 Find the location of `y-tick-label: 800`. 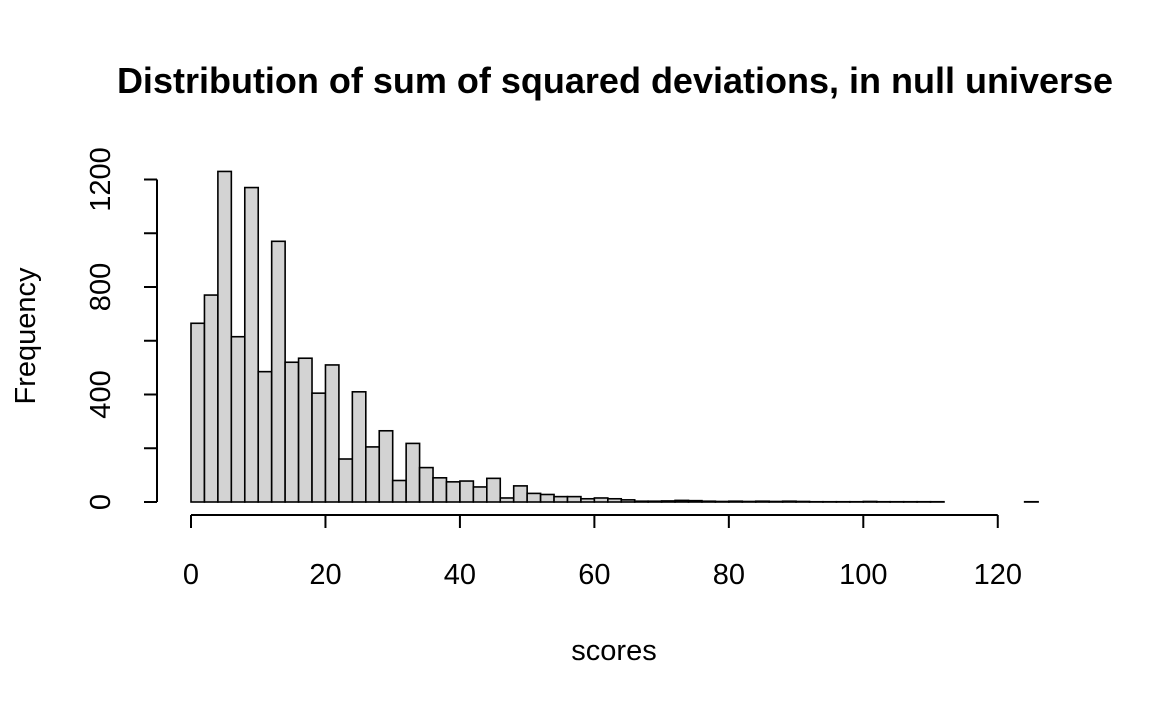

y-tick-label: 800 is located at coordinates (101, 287).